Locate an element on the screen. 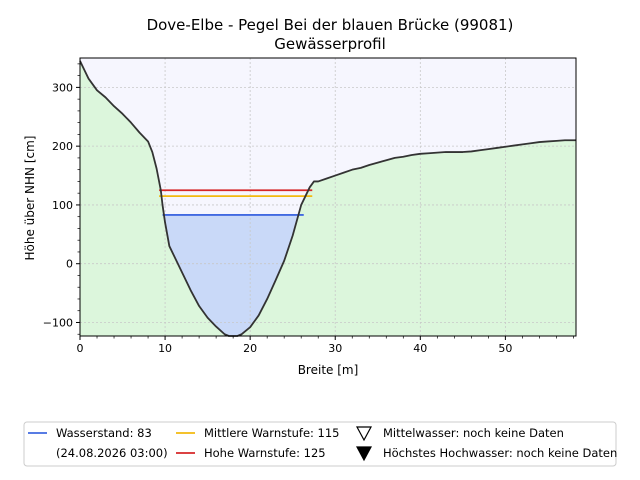  legend-high-label: Hohe Warnstufe: 125 is located at coordinates (265, 453).